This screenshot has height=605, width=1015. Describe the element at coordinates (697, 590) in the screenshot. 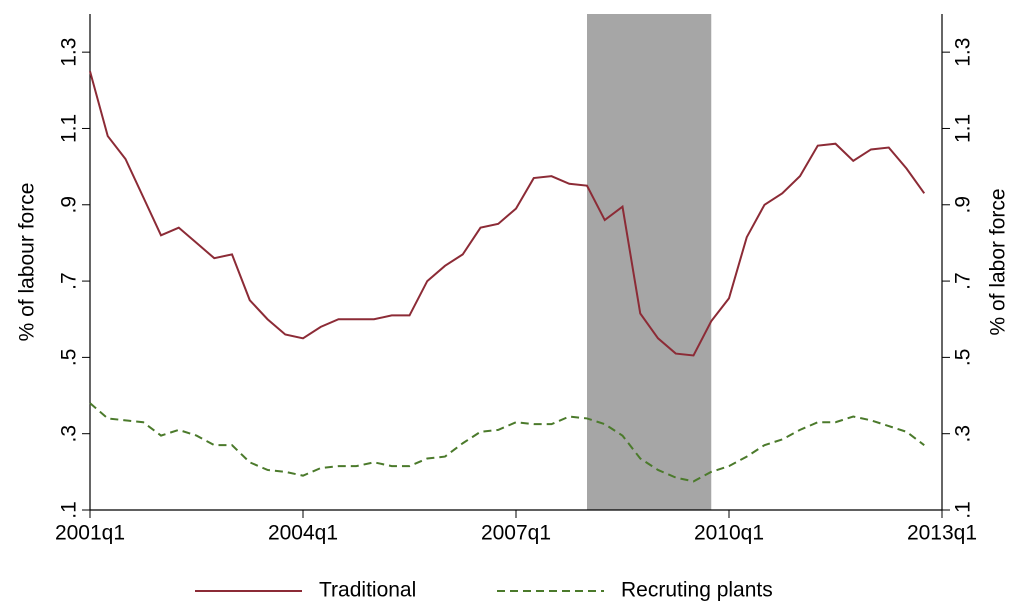

I see `legend-label: Recruting plants` at that location.